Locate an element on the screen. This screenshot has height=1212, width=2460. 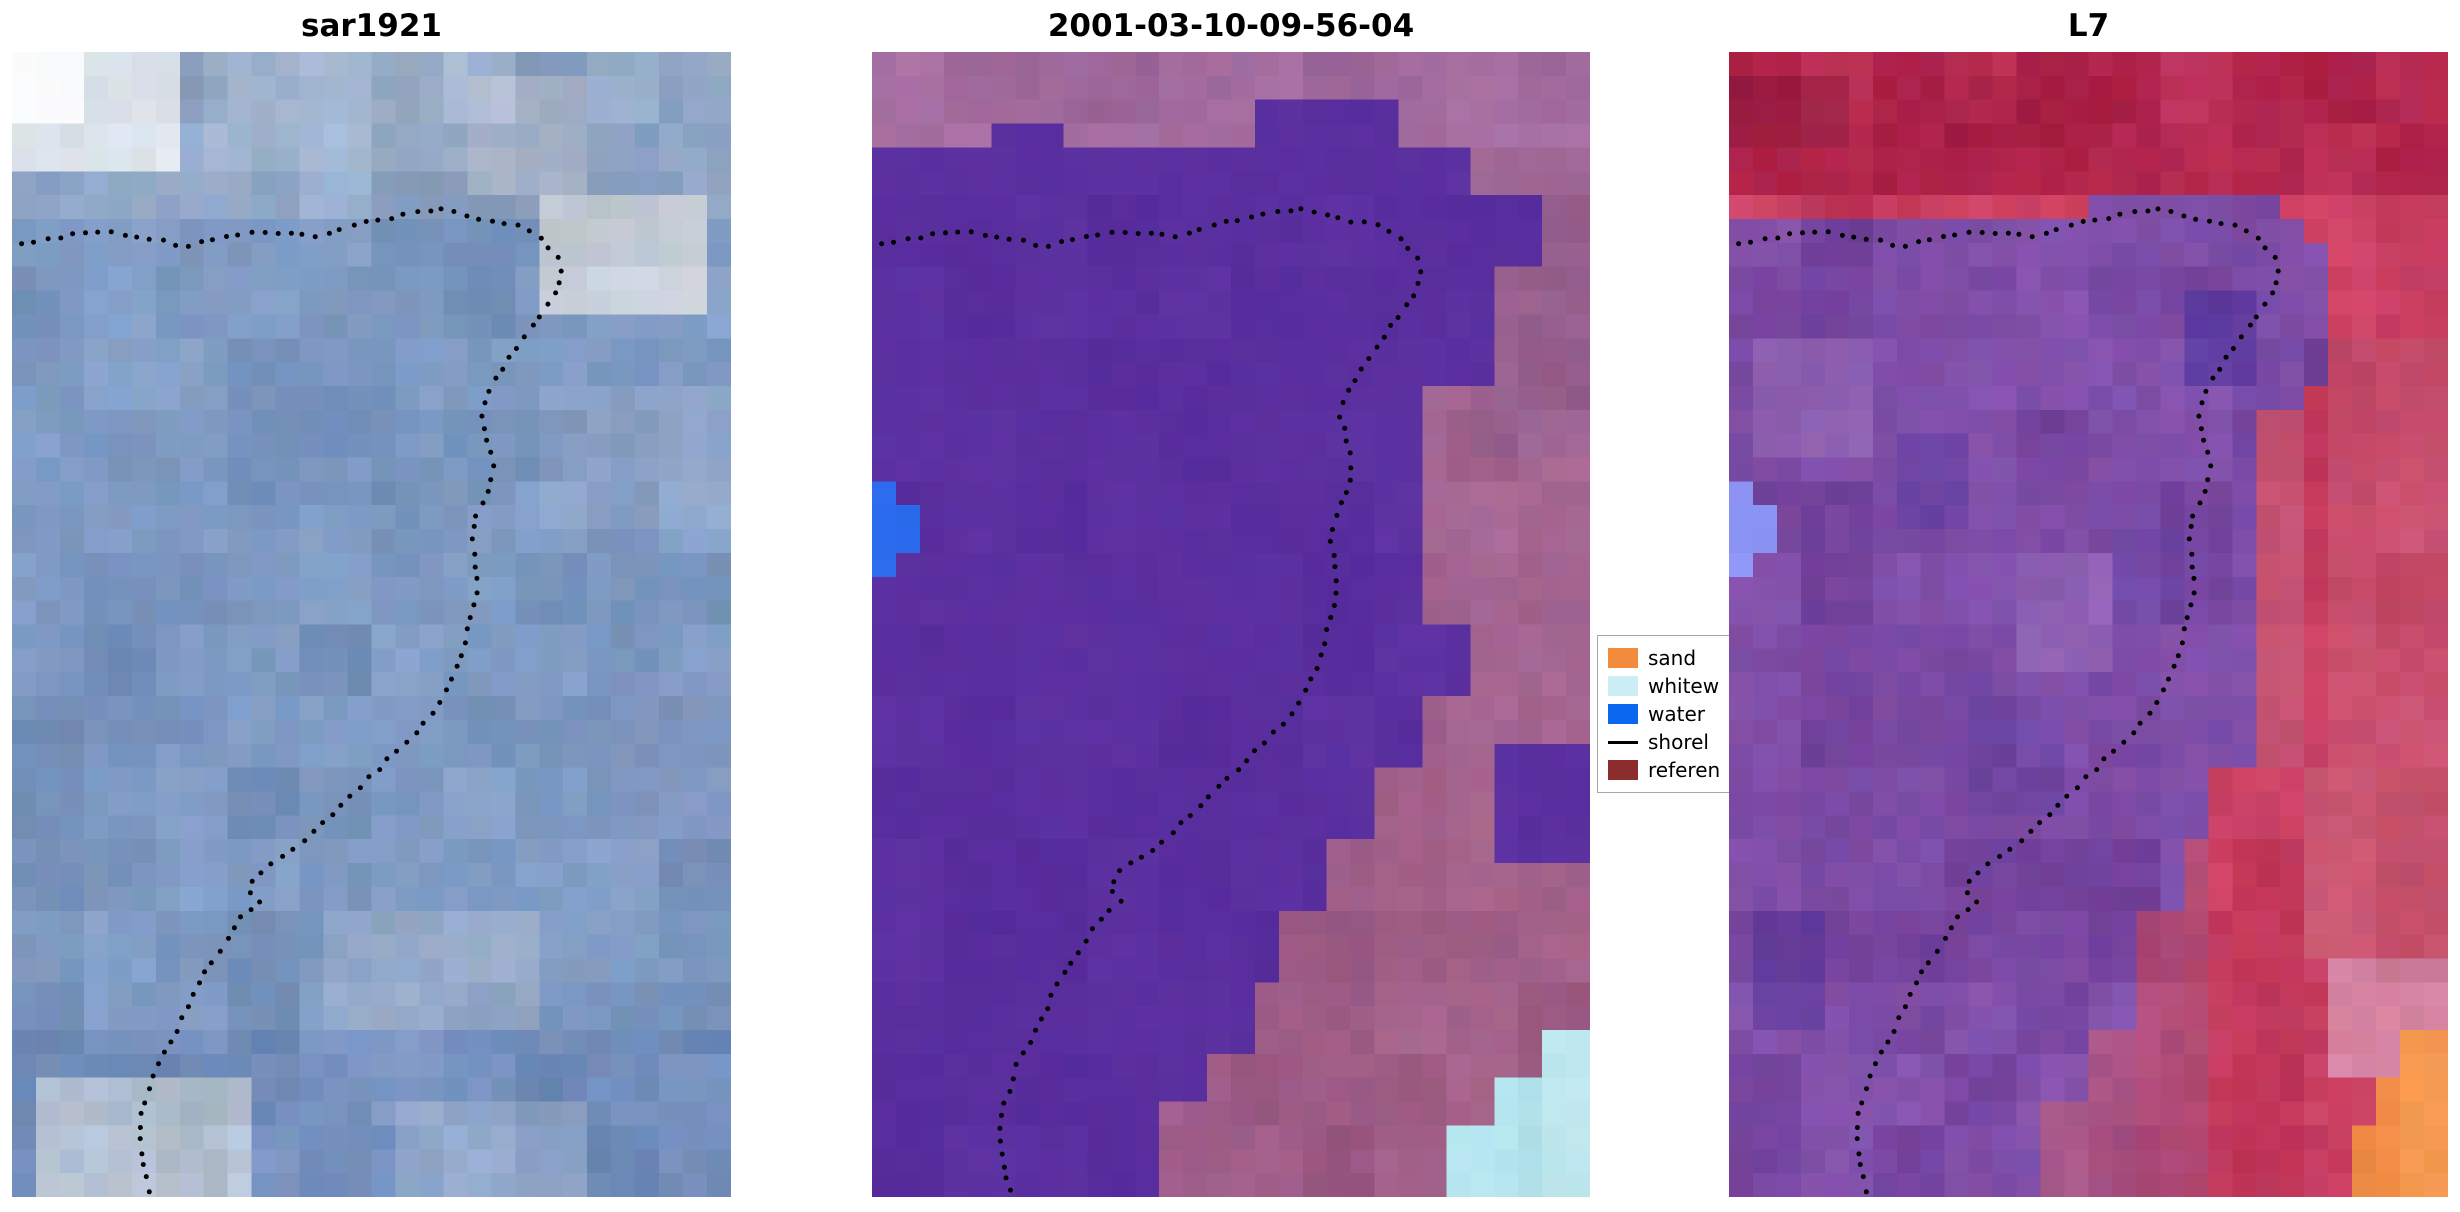
legend-item-sand: sand is located at coordinates (1704, 658).